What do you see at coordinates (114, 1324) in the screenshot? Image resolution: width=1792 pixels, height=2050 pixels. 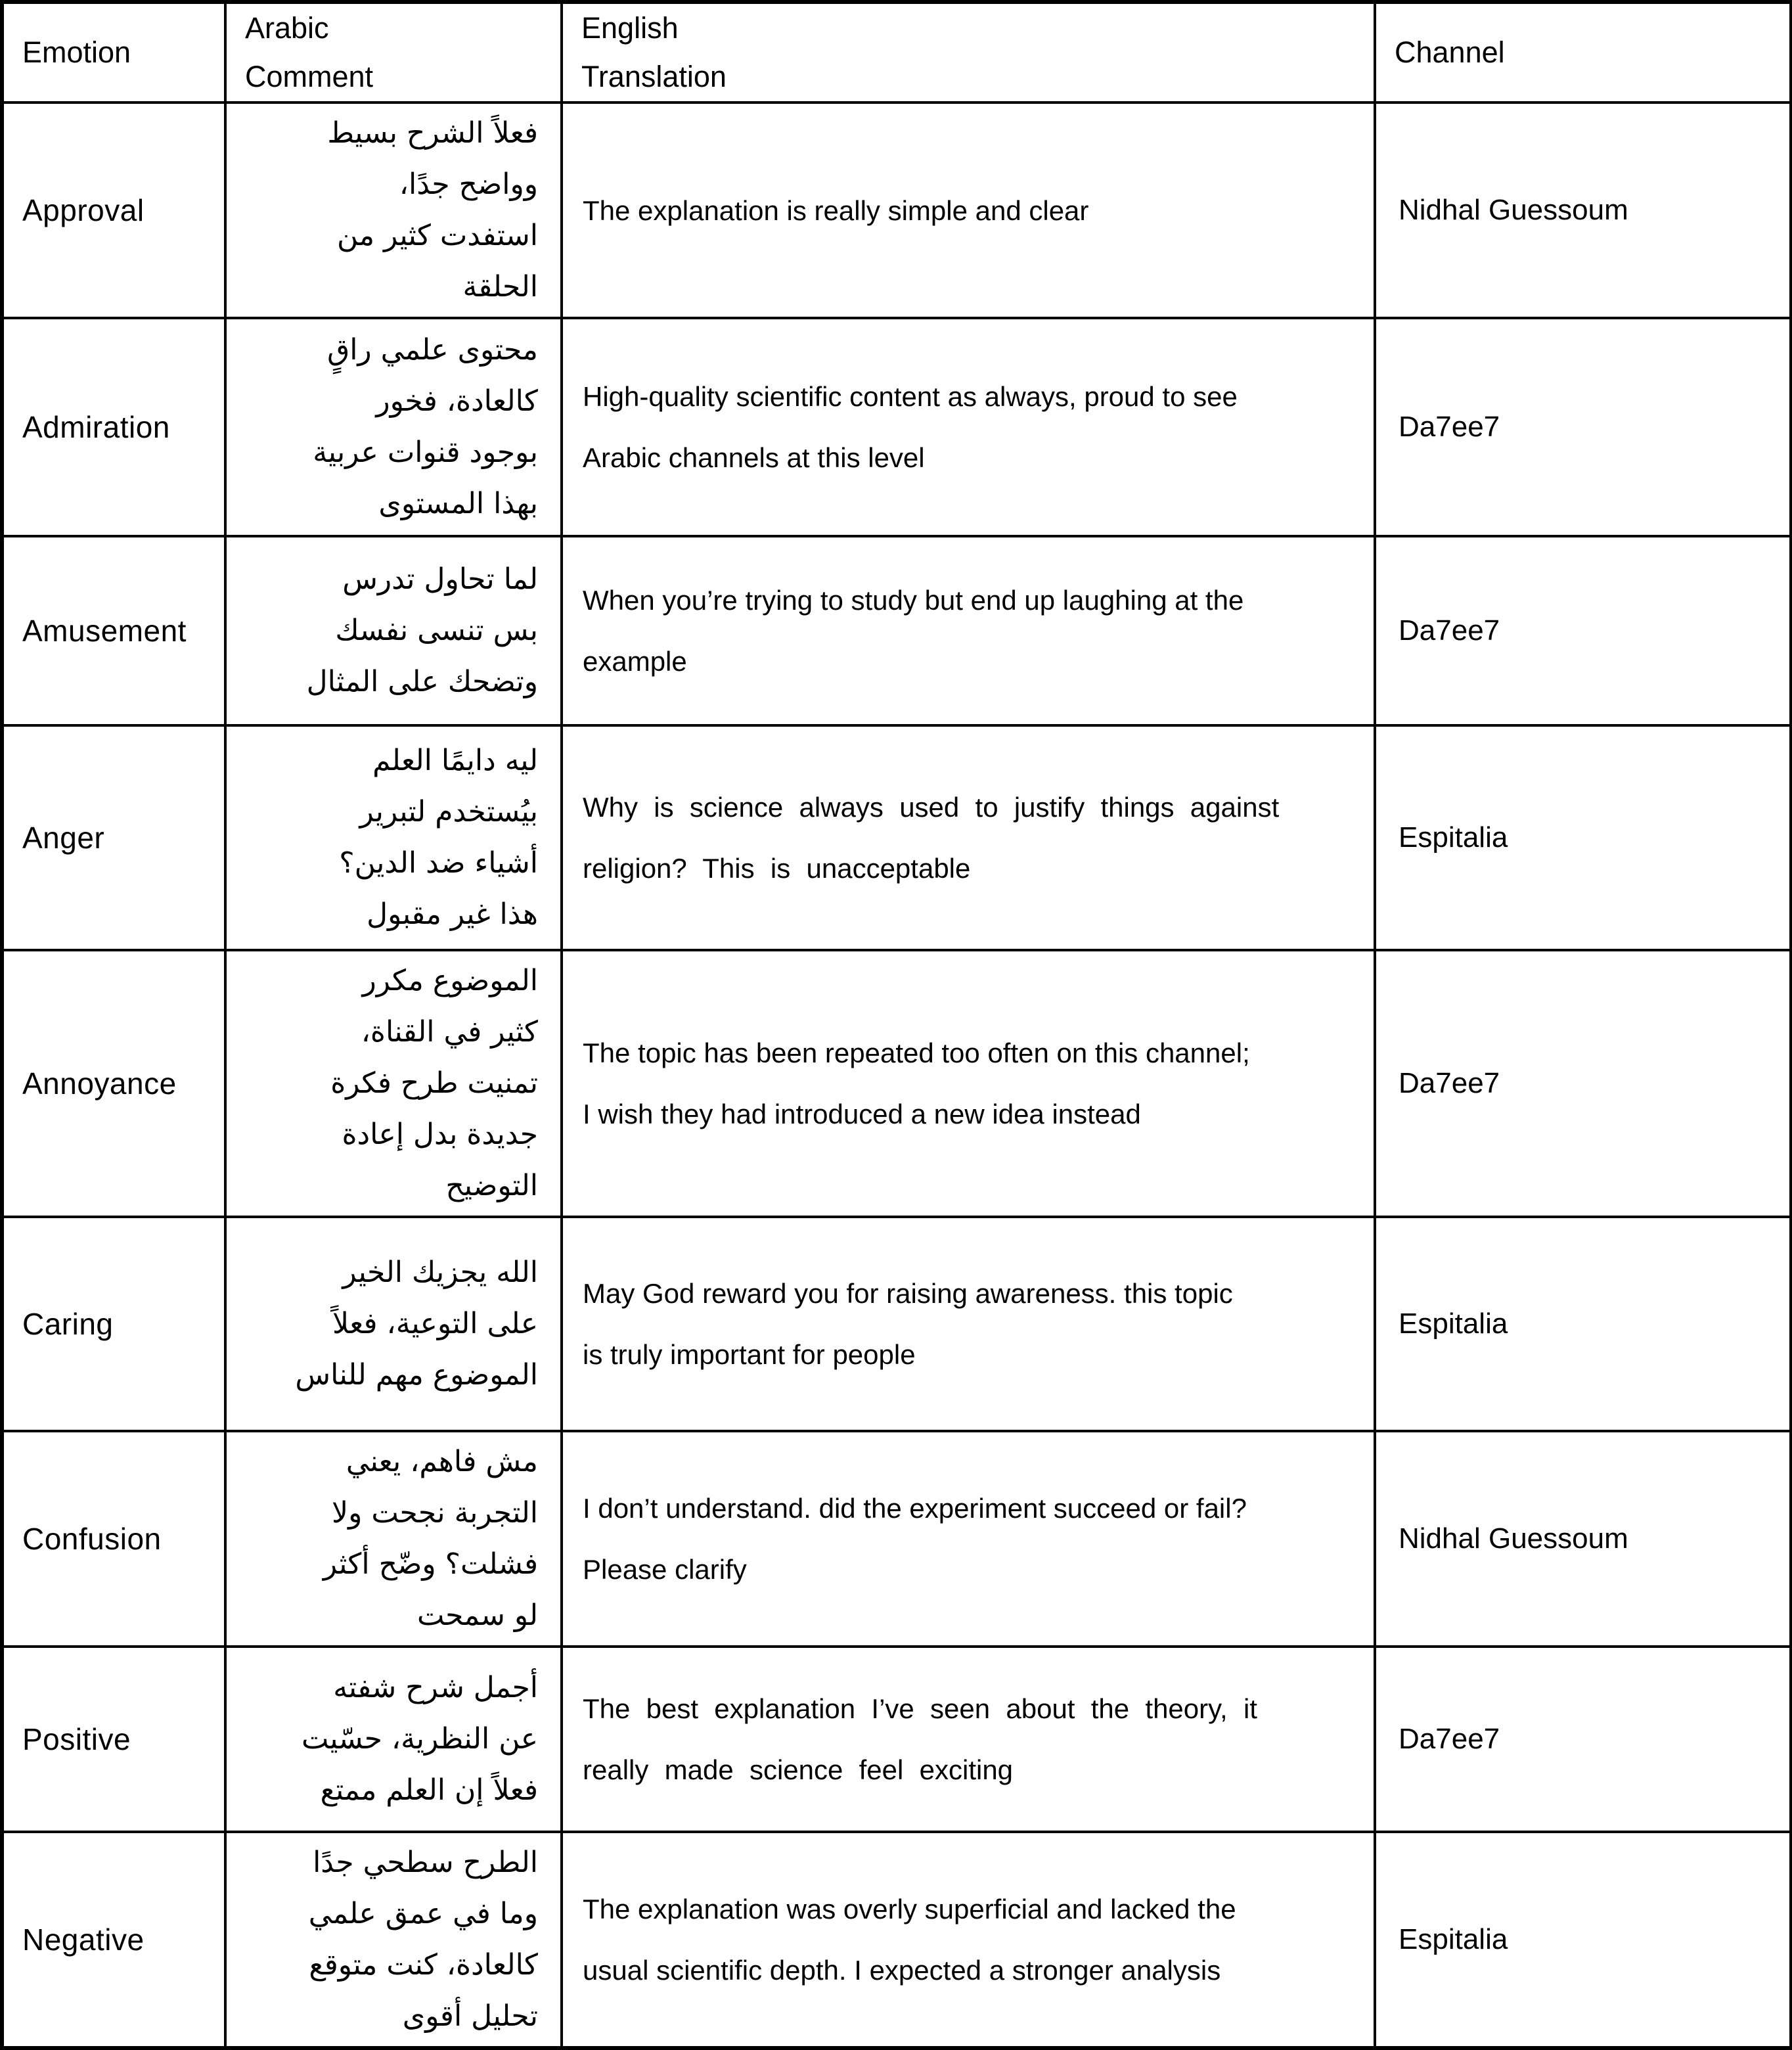 I see `emotion-label: Caring` at bounding box center [114, 1324].